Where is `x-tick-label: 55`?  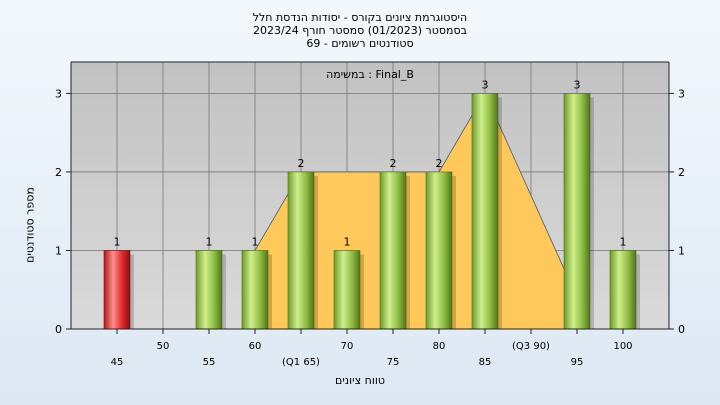 x-tick-label: 55 is located at coordinates (209, 362).